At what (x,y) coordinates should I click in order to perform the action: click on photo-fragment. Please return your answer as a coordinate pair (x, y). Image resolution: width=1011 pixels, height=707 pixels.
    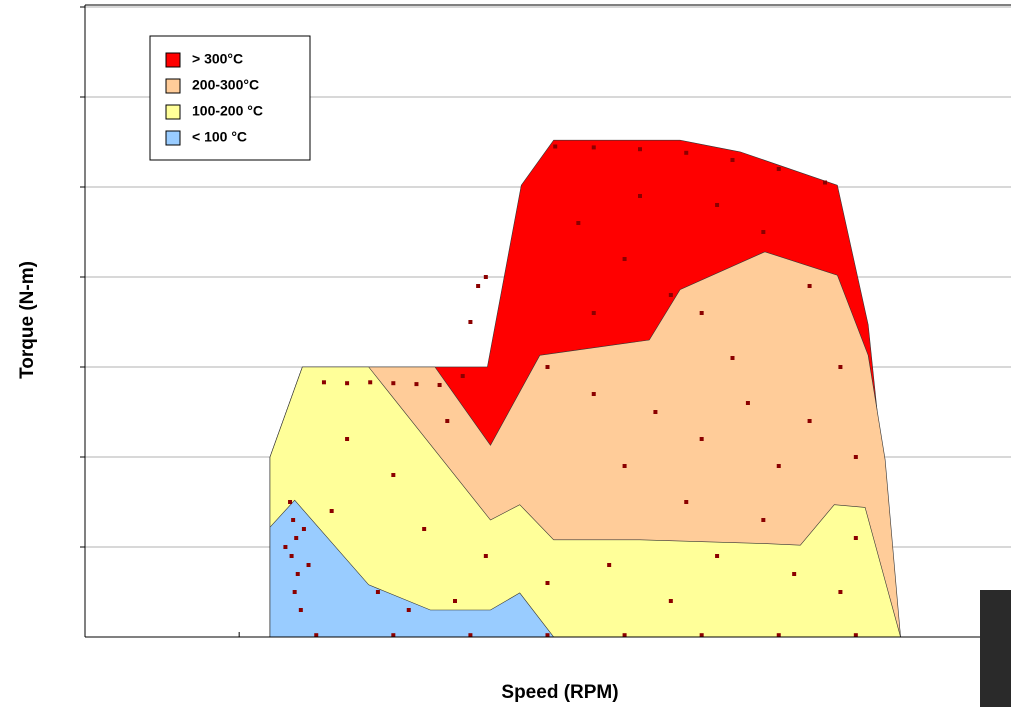
    Looking at the image, I should click on (995, 648).